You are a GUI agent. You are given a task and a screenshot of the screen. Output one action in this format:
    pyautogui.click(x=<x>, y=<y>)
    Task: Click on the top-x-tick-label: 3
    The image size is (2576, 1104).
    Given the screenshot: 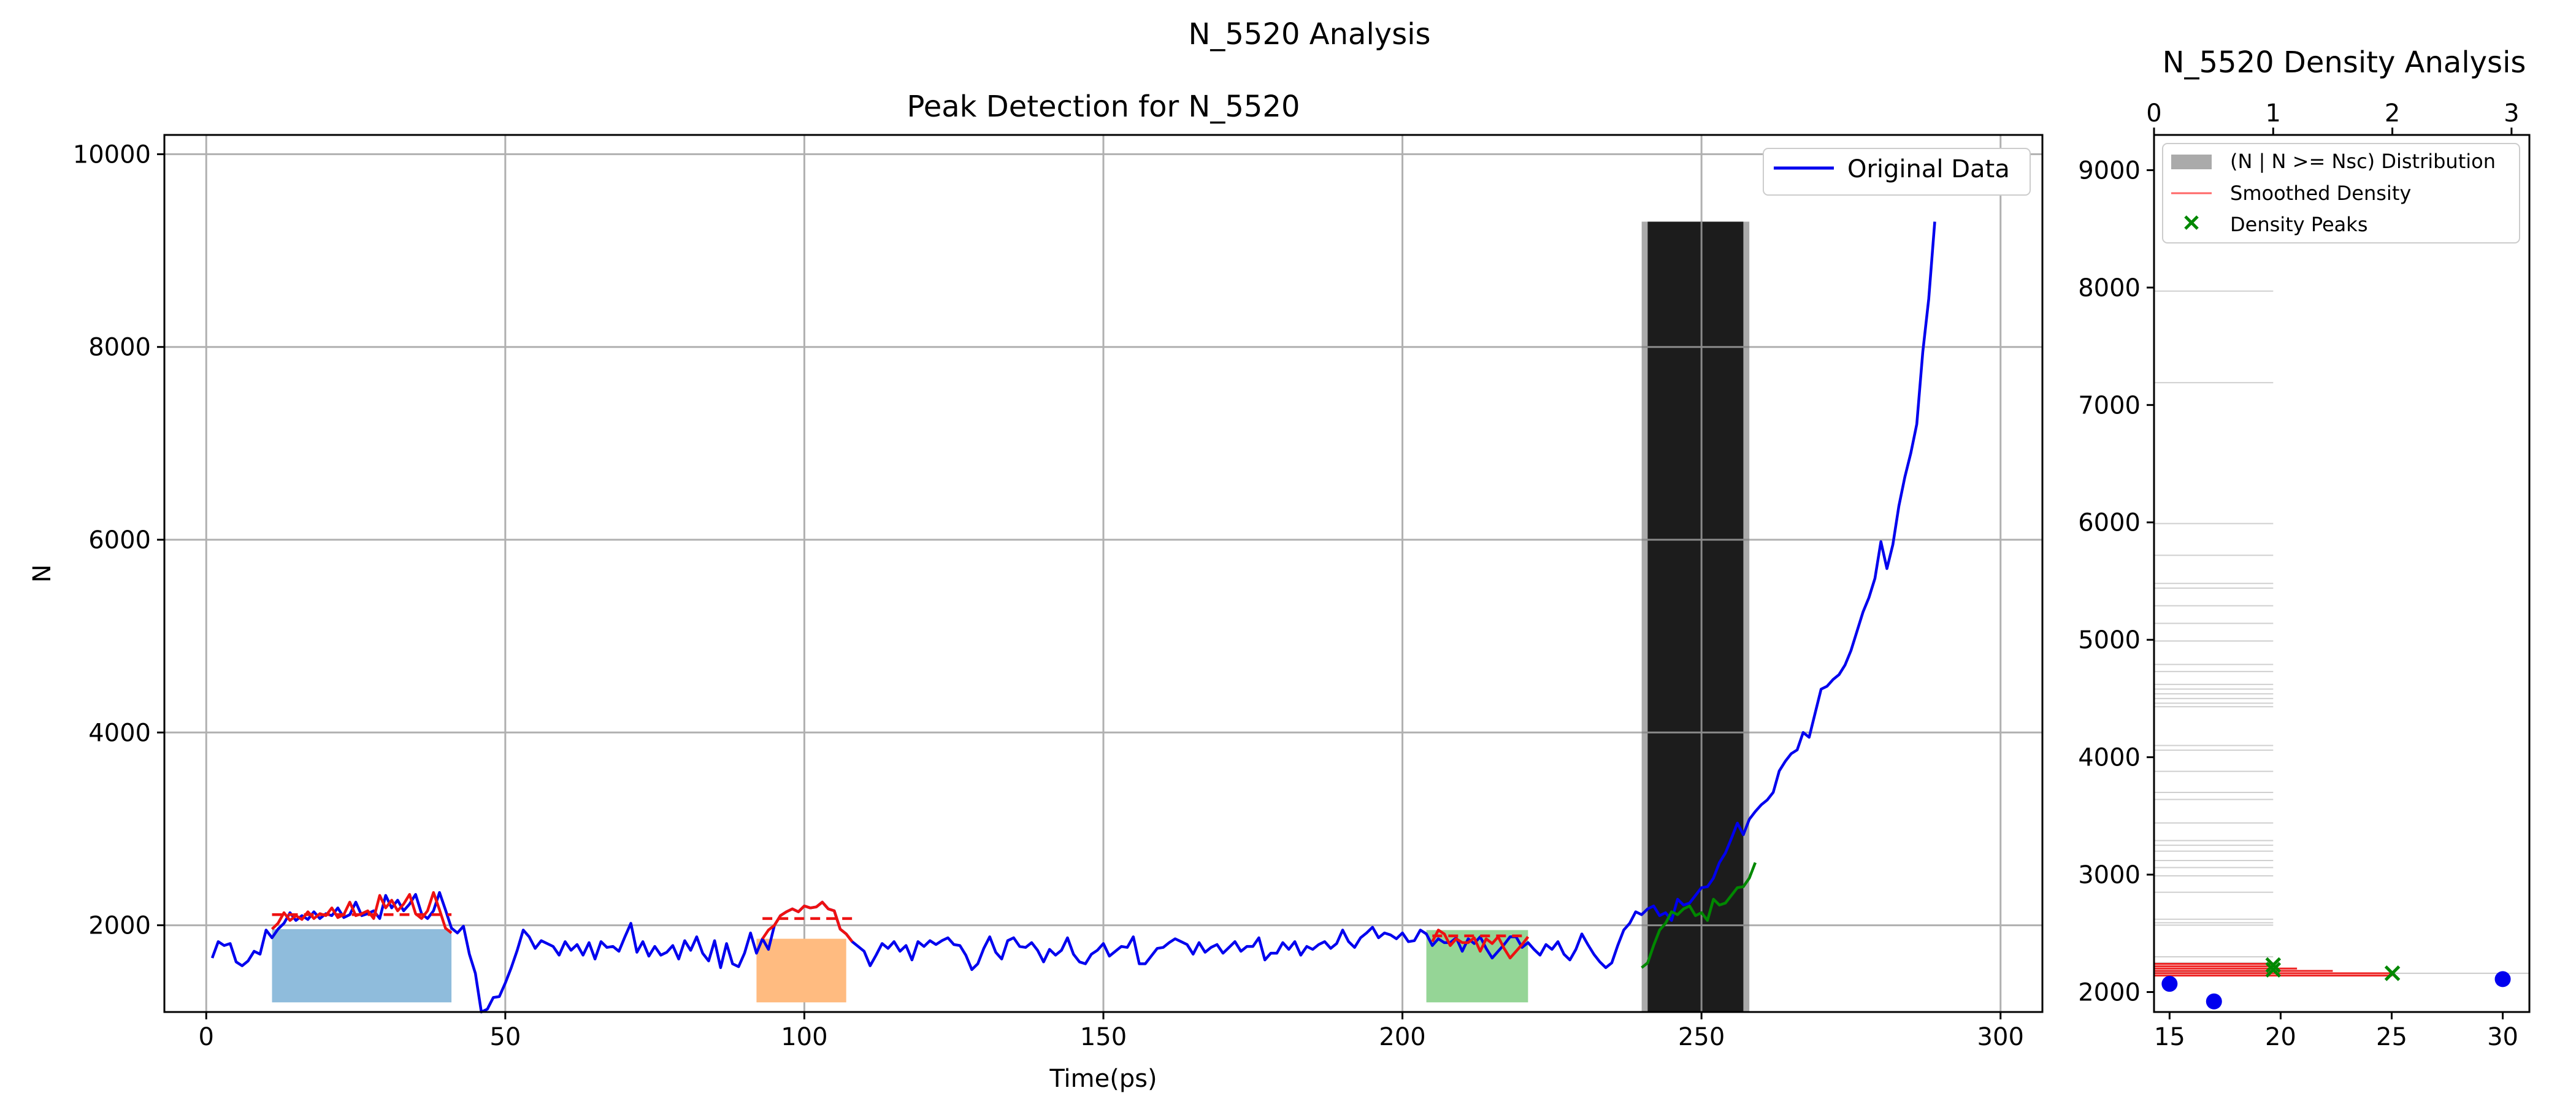 What is the action you would take?
    pyautogui.click(x=2511, y=113)
    